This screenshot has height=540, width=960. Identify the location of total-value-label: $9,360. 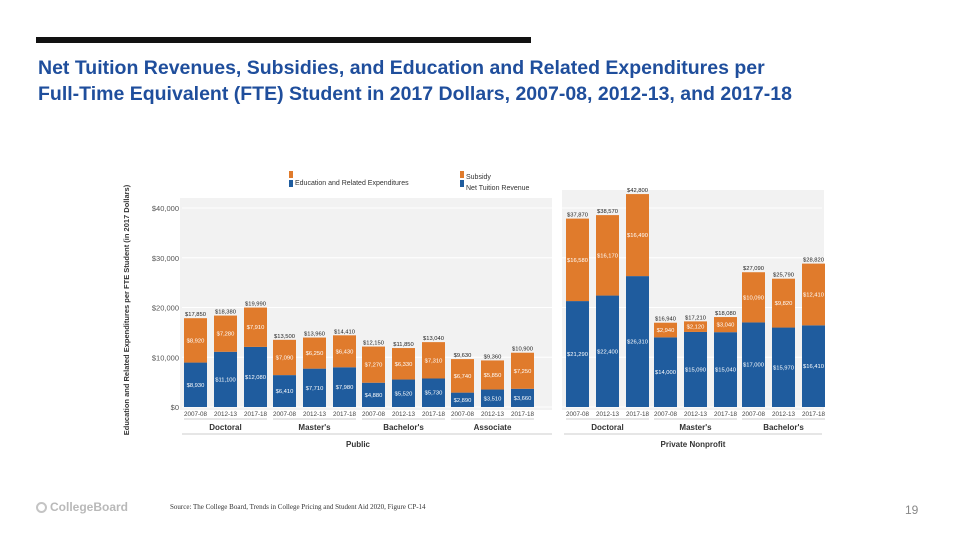
(493, 357).